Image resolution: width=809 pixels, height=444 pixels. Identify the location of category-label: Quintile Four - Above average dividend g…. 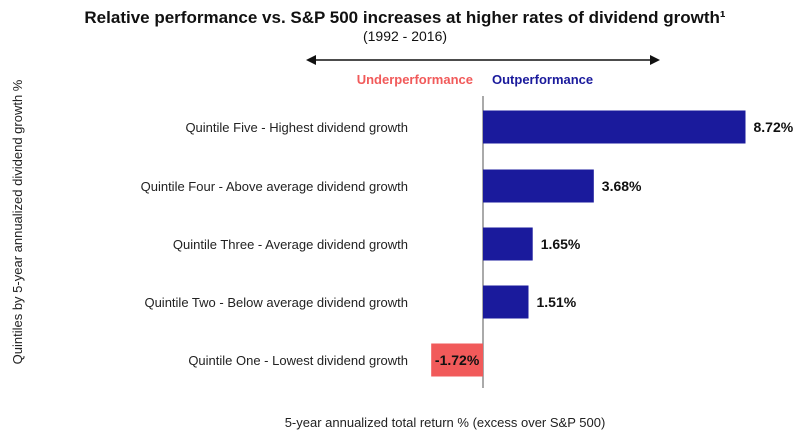
(274, 186).